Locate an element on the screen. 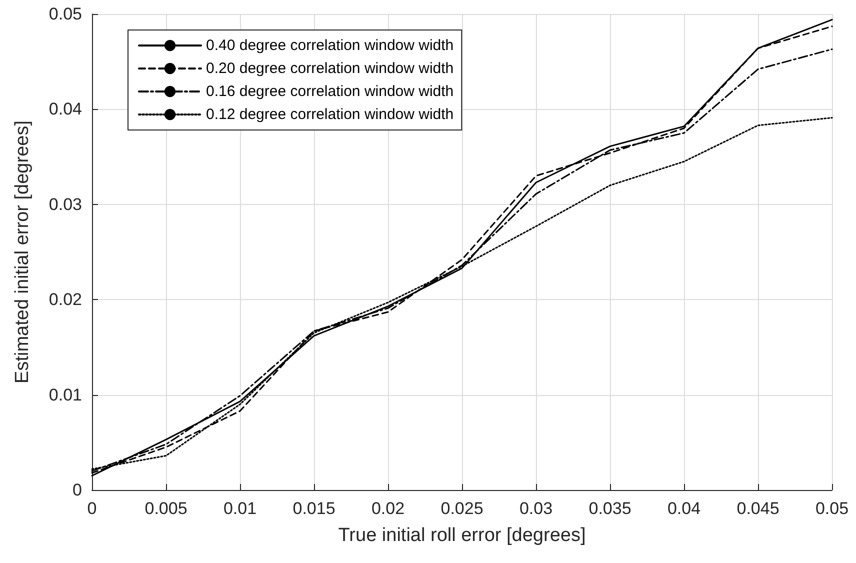 The width and height of the screenshot is (856, 563). y-axis-title: Estimated initial error [degrees] is located at coordinates (22, 252).